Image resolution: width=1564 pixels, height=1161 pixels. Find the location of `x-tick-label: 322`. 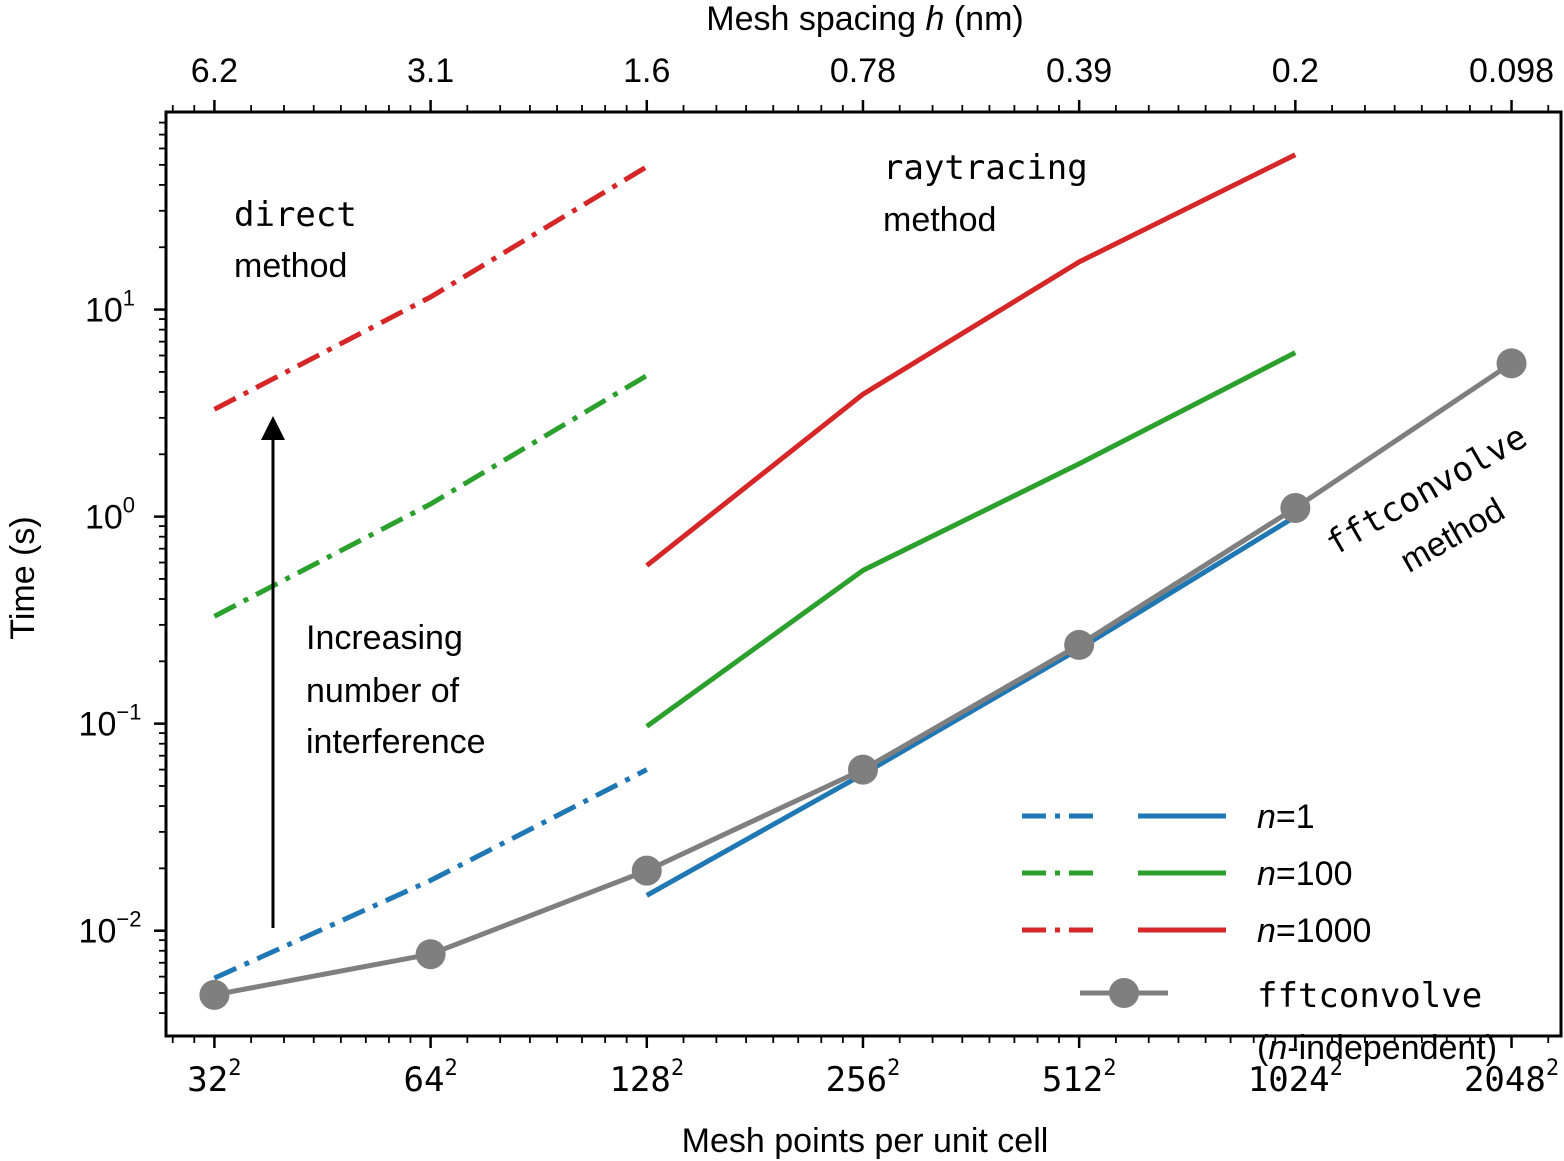

x-tick-label: 322 is located at coordinates (214, 1078).